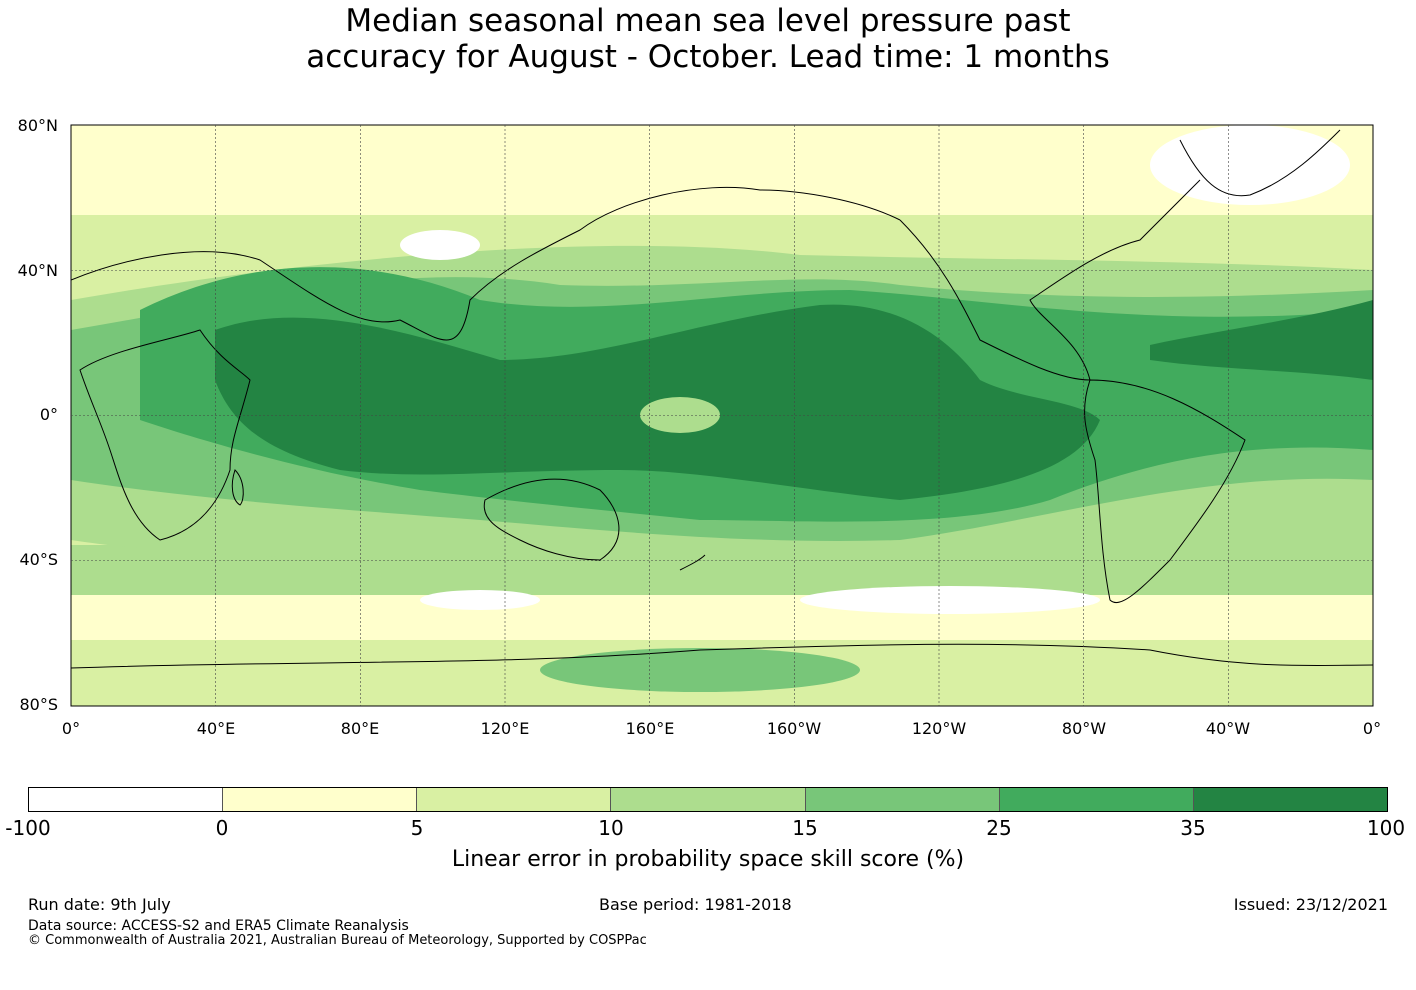 This screenshot has height=990, width=1416. What do you see at coordinates (505, 728) in the screenshot?
I see `lon-label-120e: 120°E` at bounding box center [505, 728].